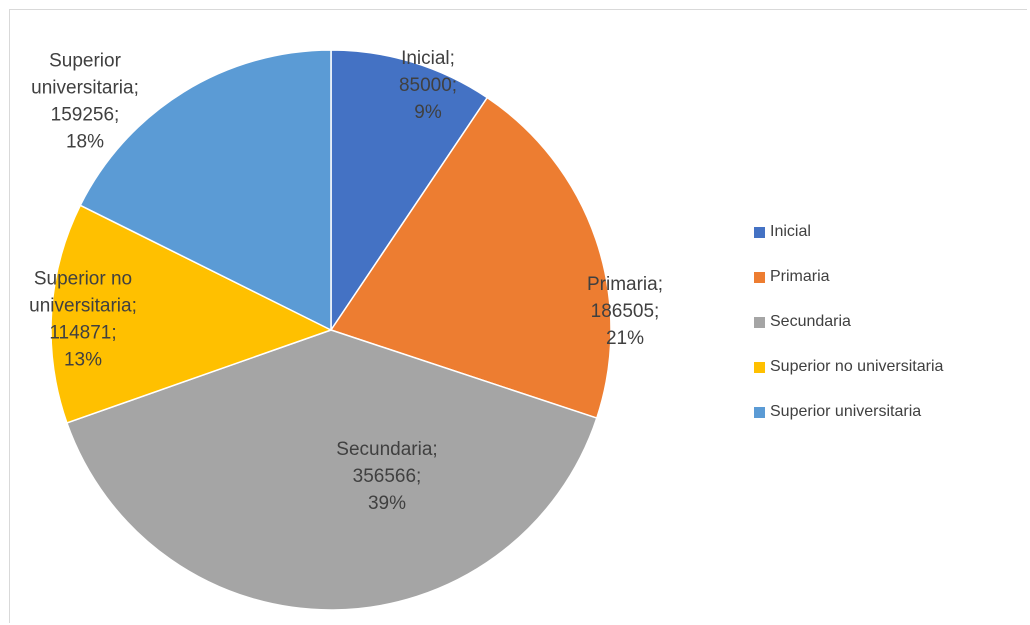  Describe the element at coordinates (85, 142) in the screenshot. I see `data-label-line: 18%` at that location.